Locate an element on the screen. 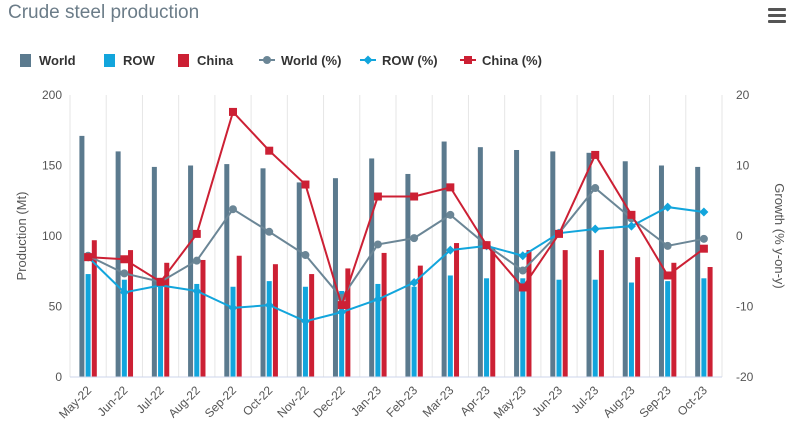 The height and width of the screenshot is (432, 800). legend: World ROW China World (%) ROW (%) China (%) is located at coordinates (281, 60).